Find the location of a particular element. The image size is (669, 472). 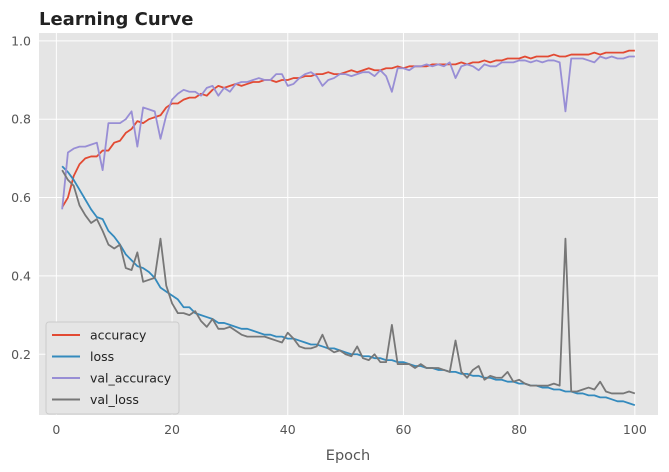

x-tick-label: 40 is located at coordinates (288, 429).